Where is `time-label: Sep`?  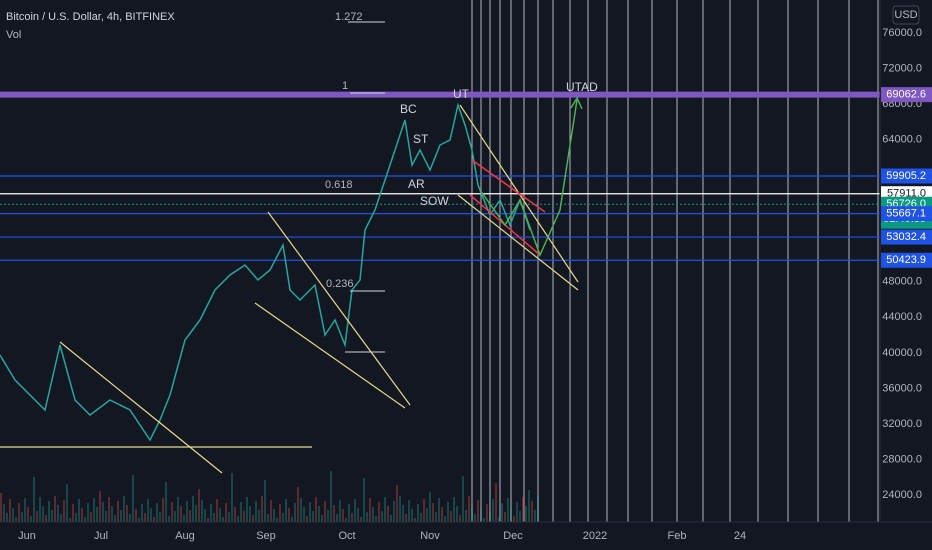
time-label: Sep is located at coordinates (266, 536).